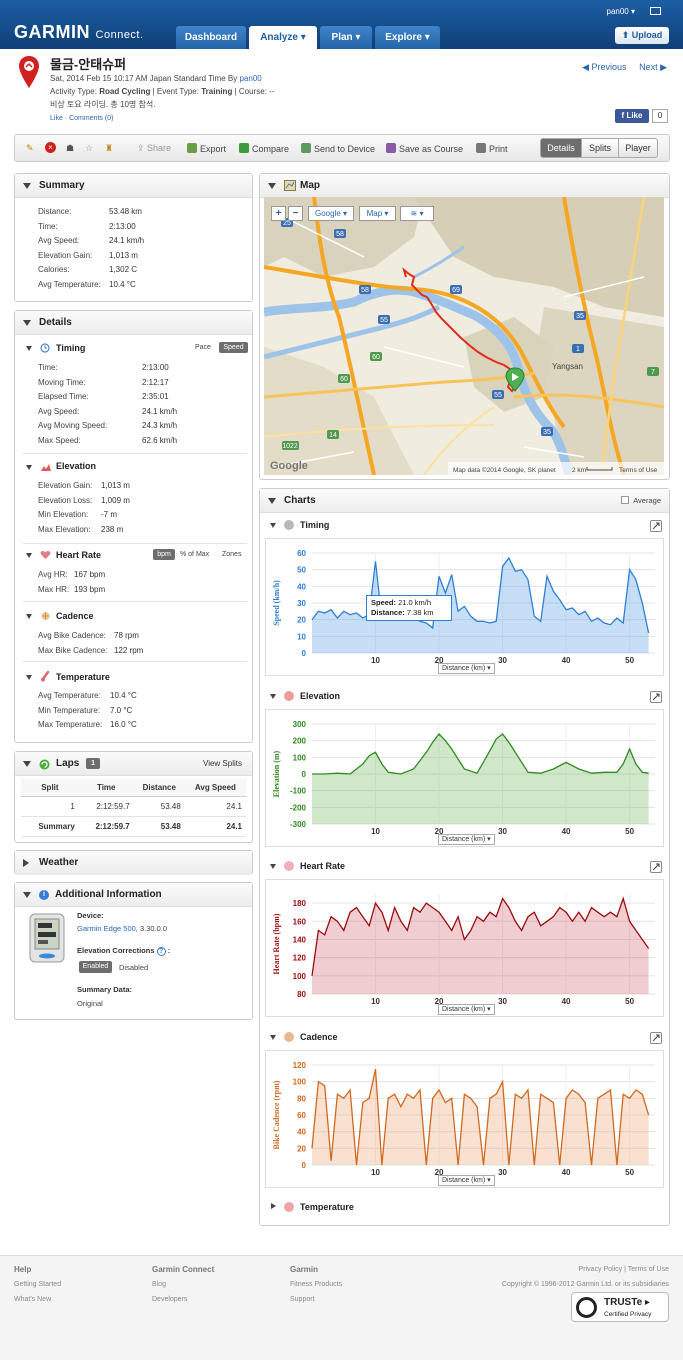 The height and width of the screenshot is (1360, 683). What do you see at coordinates (88, 64) in the screenshot?
I see `activity-name: 물금-안태슈퍼` at bounding box center [88, 64].